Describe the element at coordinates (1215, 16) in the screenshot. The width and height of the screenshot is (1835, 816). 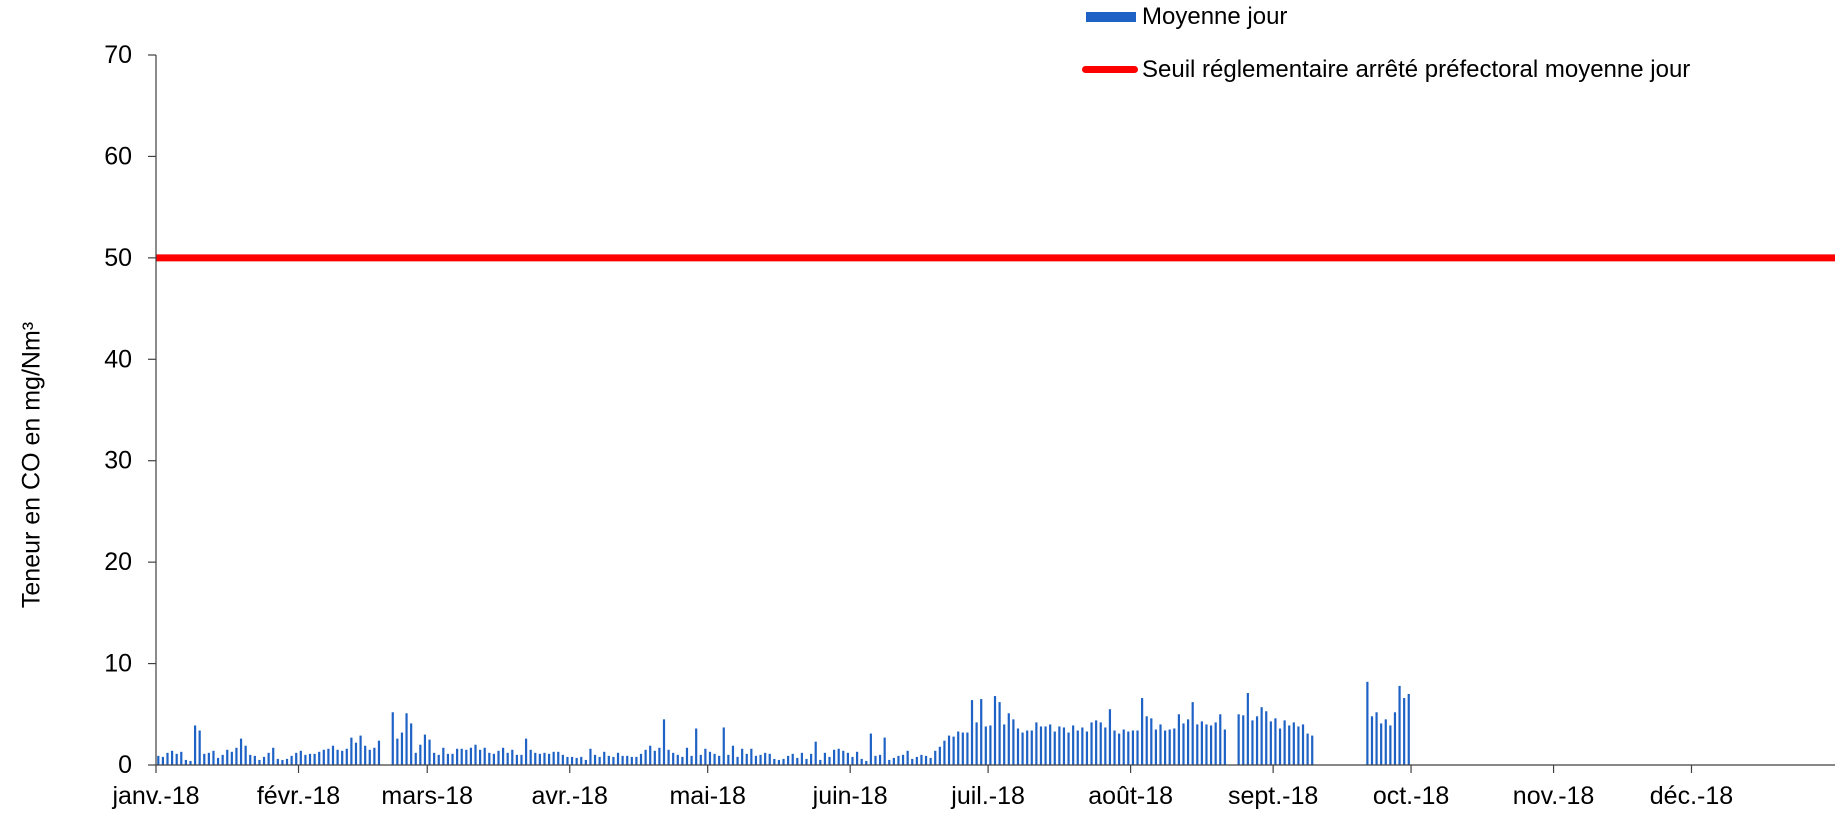
I see `legend-label-daily-mean: Moyenne jour` at that location.